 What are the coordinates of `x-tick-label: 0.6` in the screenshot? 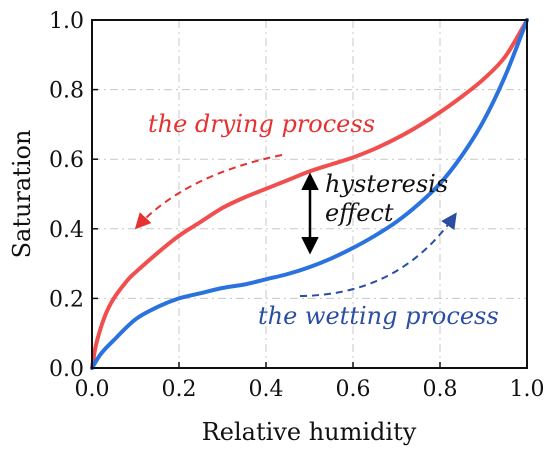 It's located at (353, 389).